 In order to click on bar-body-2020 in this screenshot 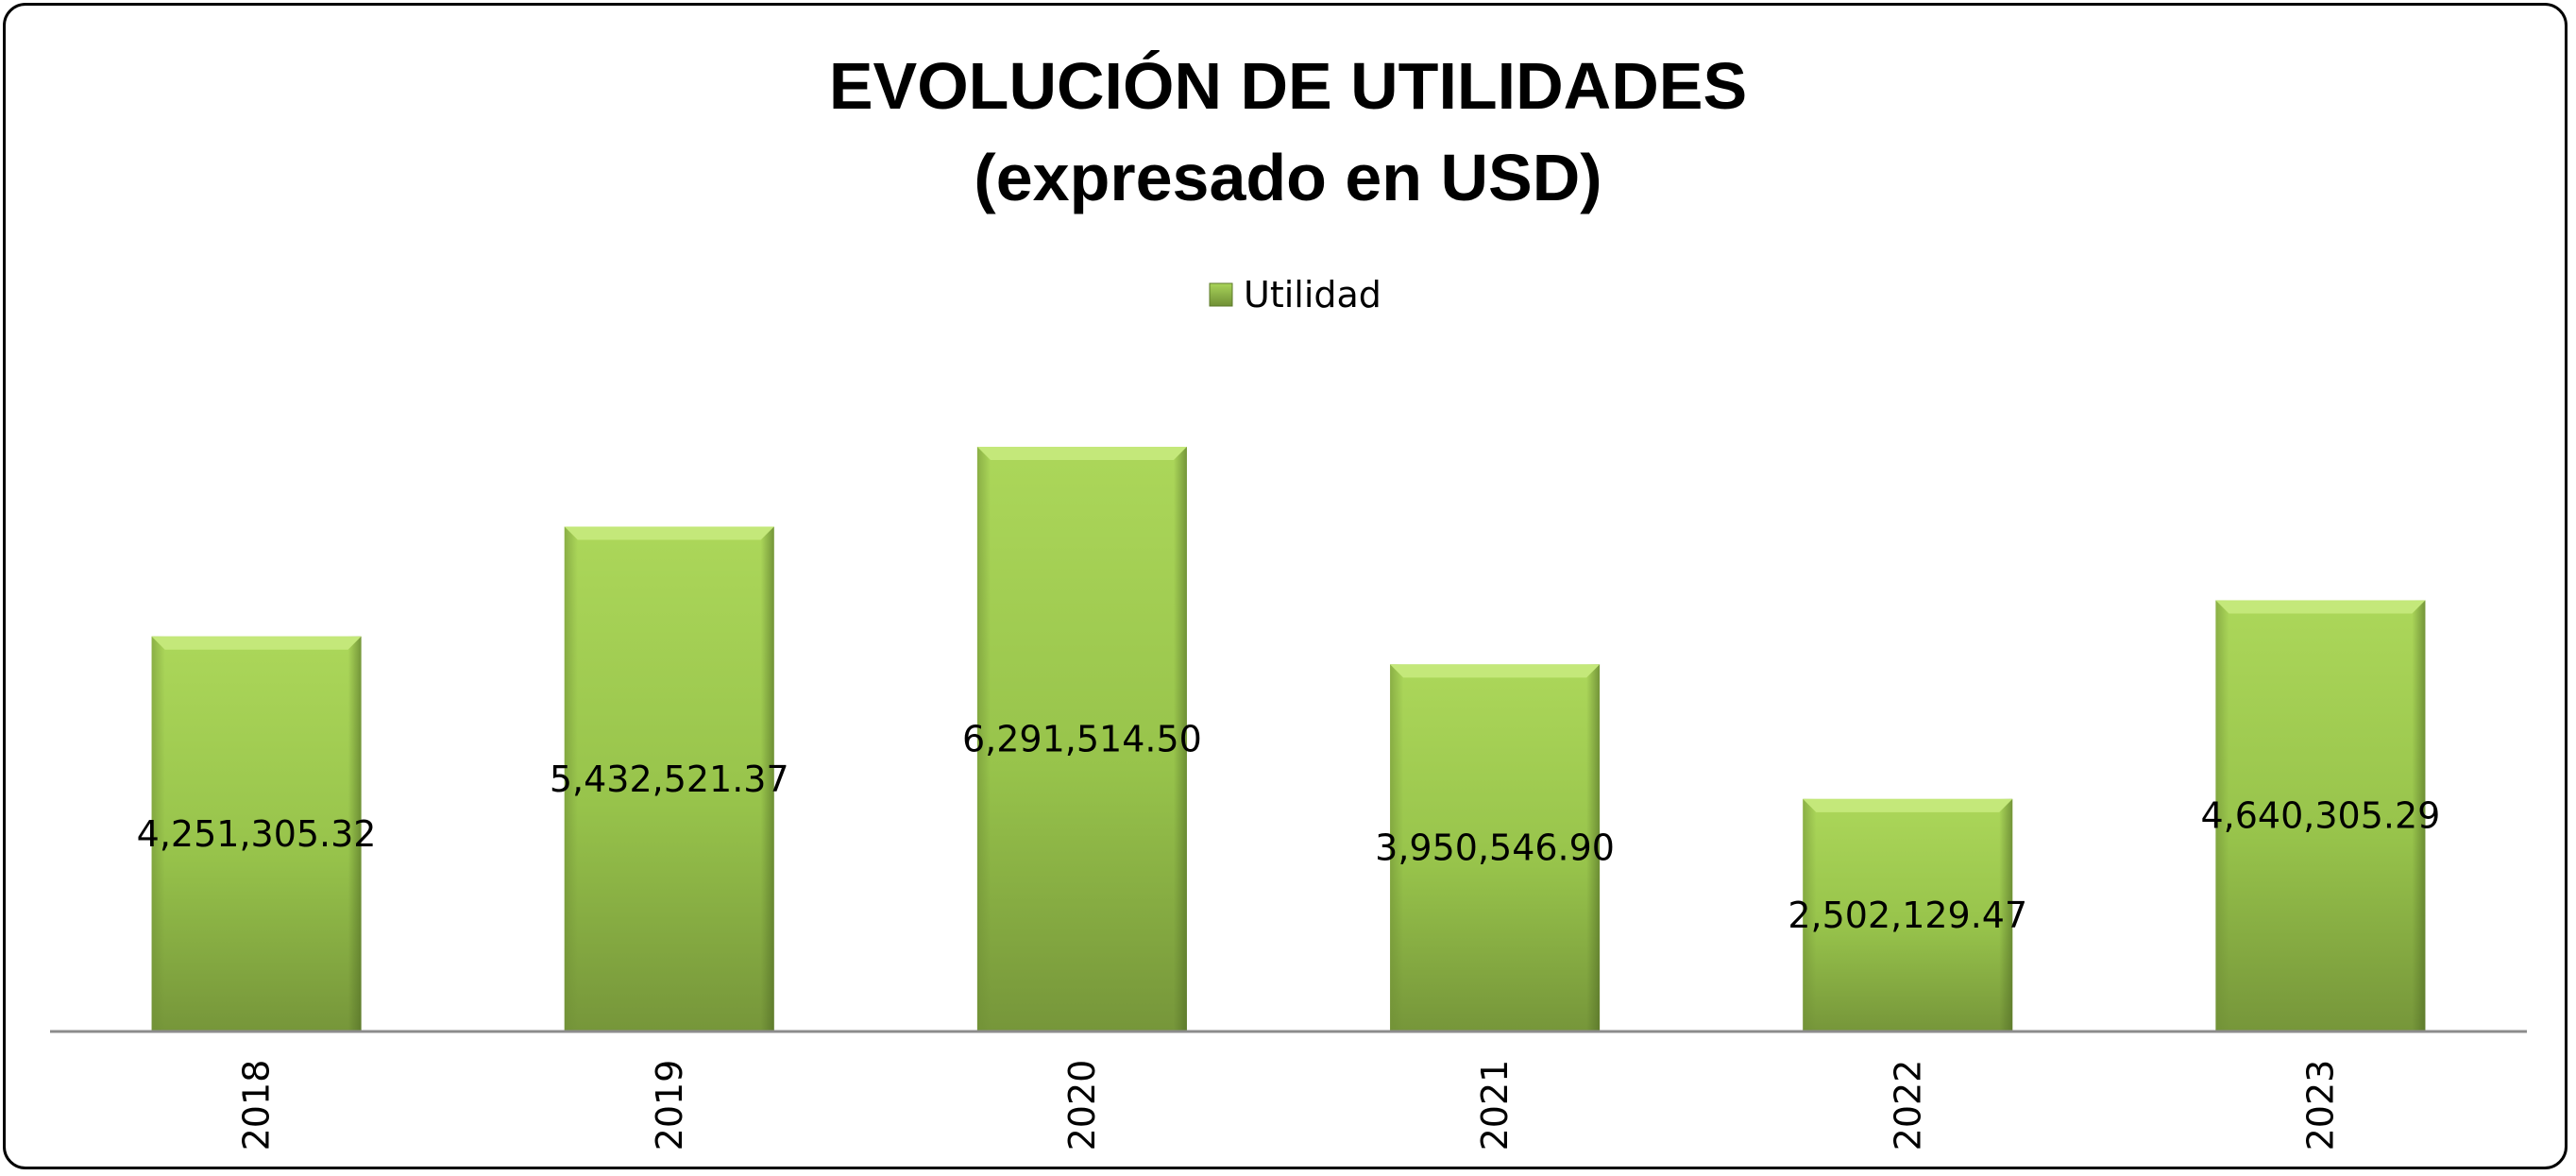, I will do `click(1081, 739)`.